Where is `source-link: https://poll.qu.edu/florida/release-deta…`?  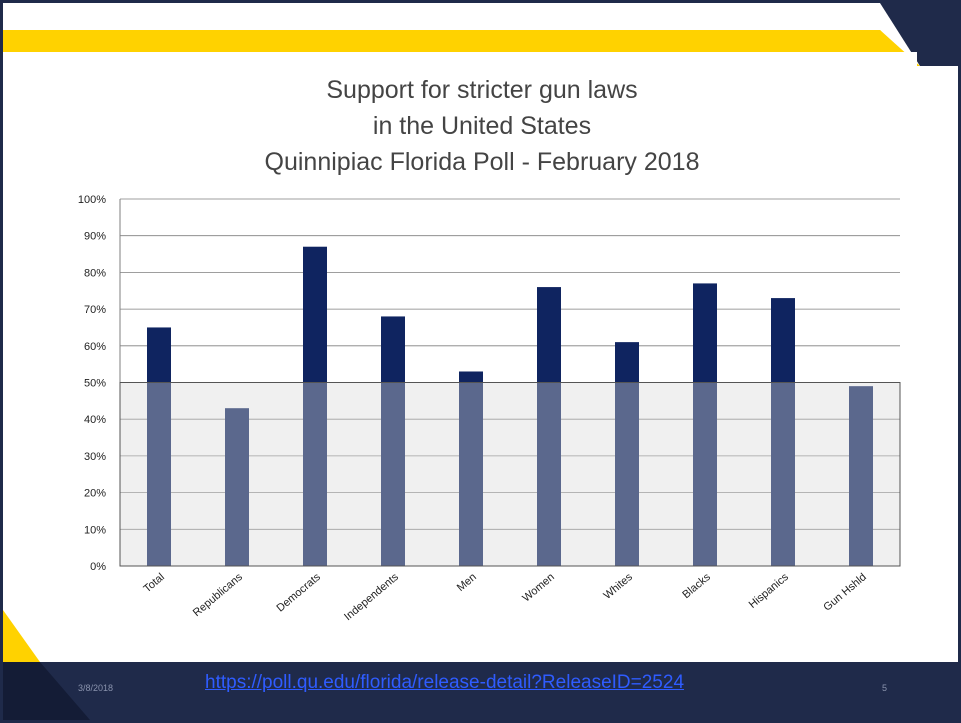
source-link: https://poll.qu.edu/florida/release-deta… is located at coordinates (445, 682).